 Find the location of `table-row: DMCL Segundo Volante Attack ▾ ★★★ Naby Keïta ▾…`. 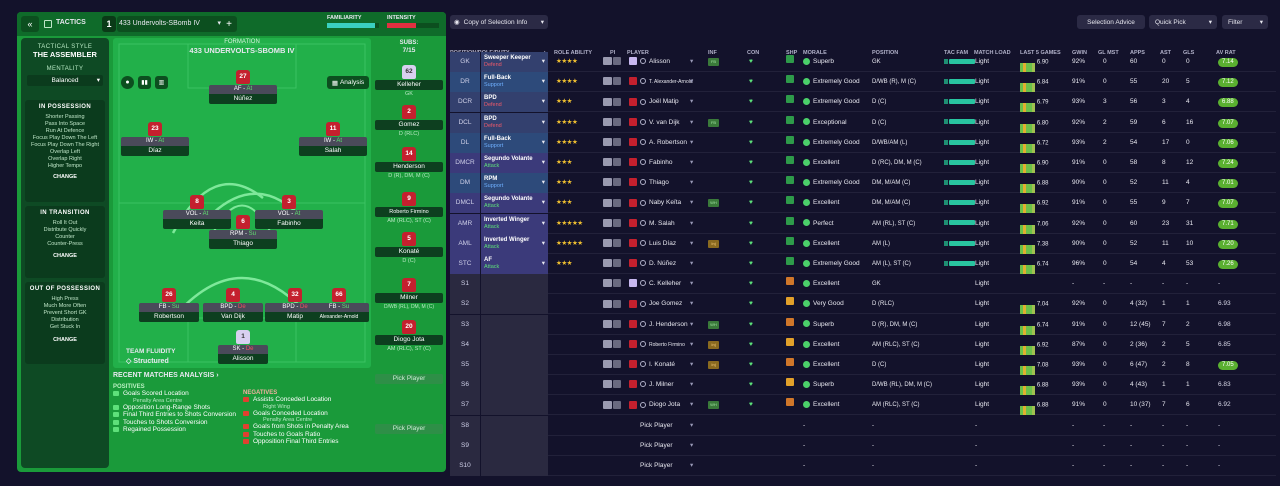

table-row: DMCL Segundo Volante Attack ▾ ★★★ Naby Keïta ▾… is located at coordinates (863, 203).